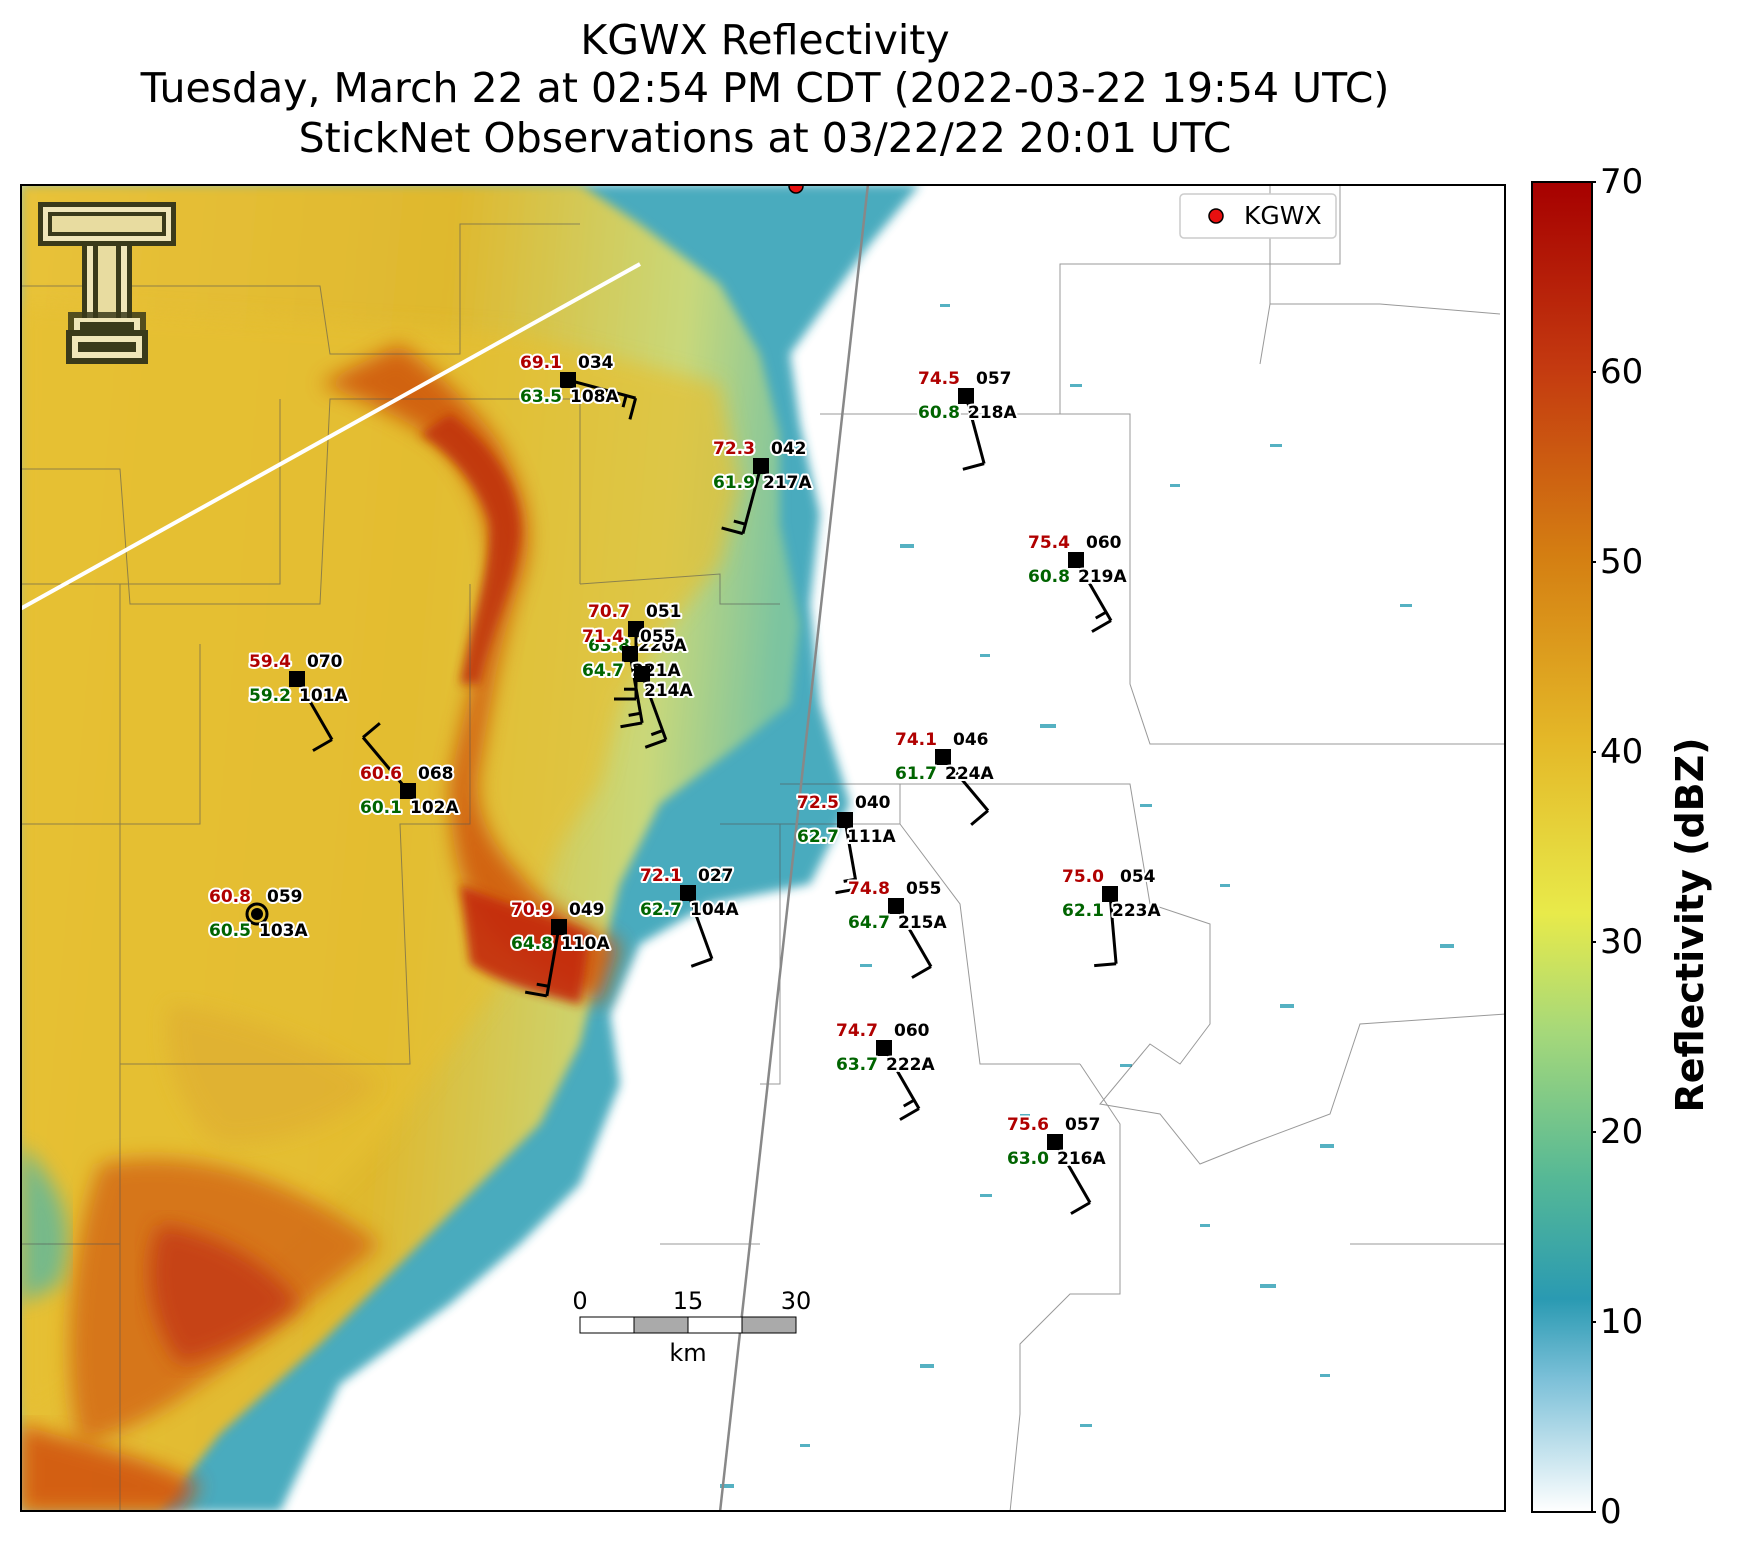 The width and height of the screenshot is (1738, 1549). I want to click on colorbar-tick-60: 60, so click(1622, 372).